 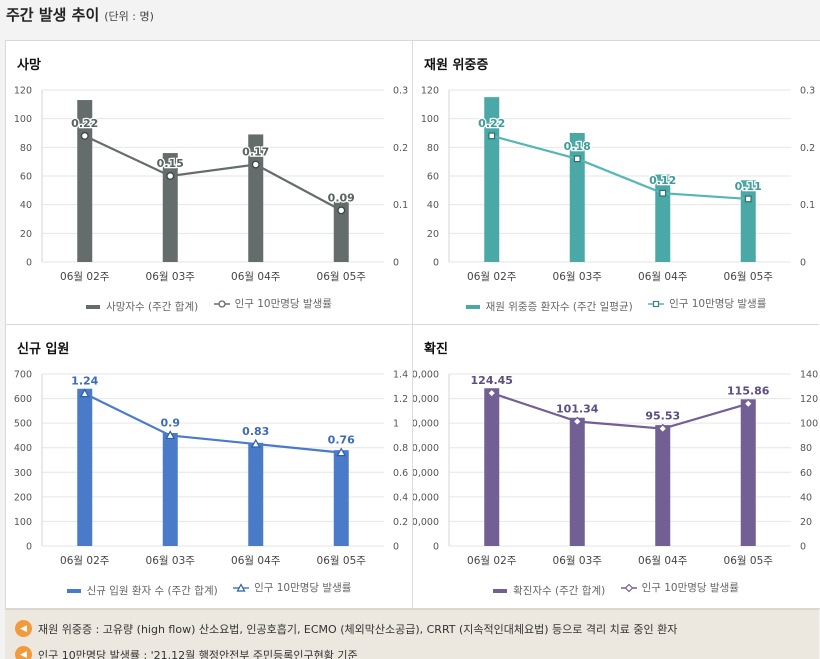 What do you see at coordinates (806, 448) in the screenshot?
I see `y-tick-label-right: 80` at bounding box center [806, 448].